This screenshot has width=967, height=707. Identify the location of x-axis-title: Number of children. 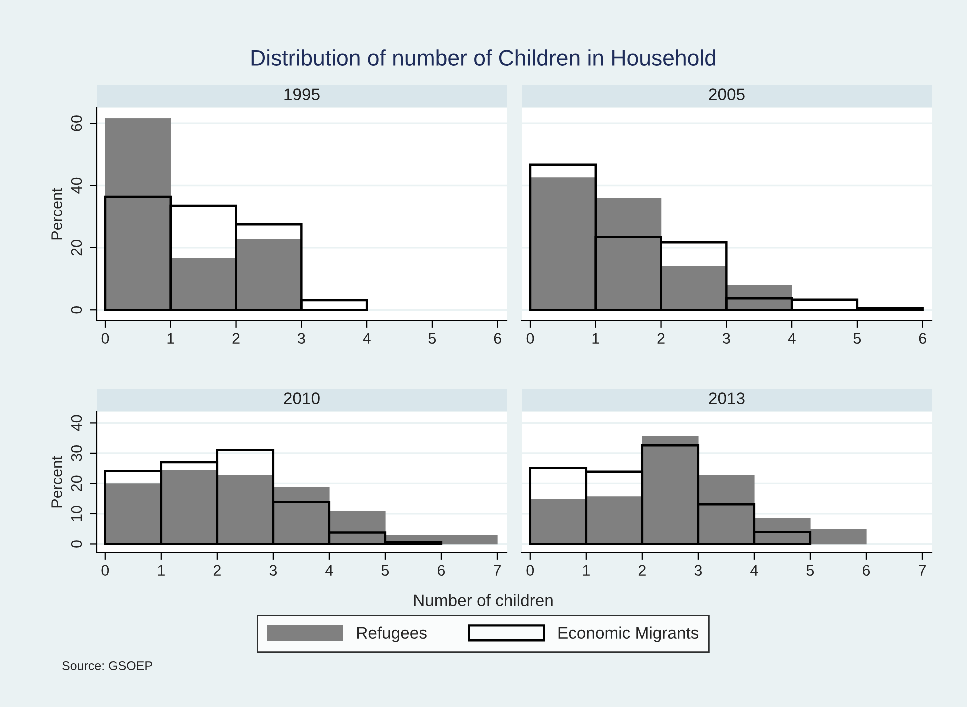
(483, 600).